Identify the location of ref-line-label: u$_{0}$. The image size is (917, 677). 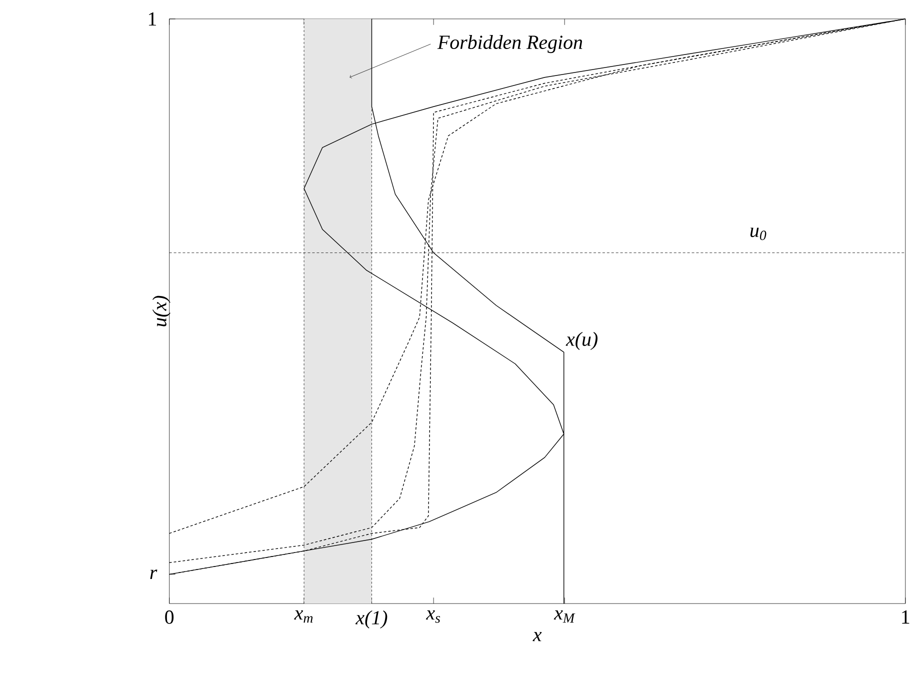
(758, 234).